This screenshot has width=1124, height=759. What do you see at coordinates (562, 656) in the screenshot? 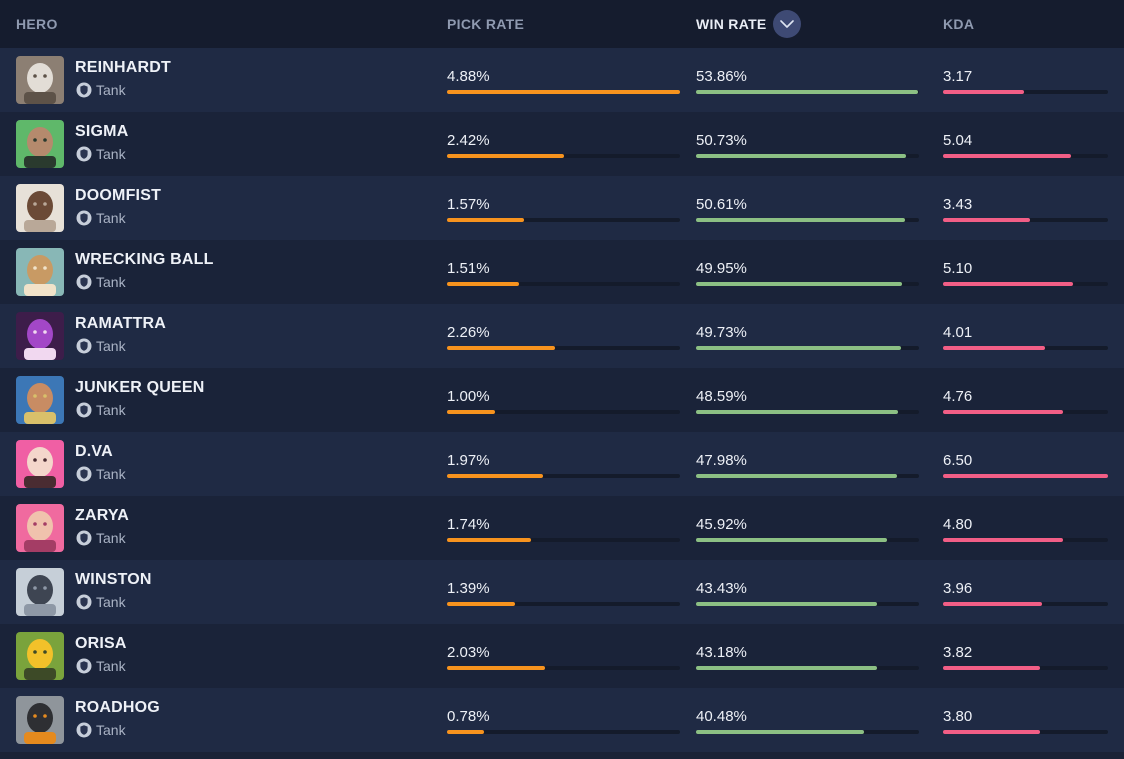
I see `table-row: ORISA Tank 2.03% 43.18% 3.82` at bounding box center [562, 656].